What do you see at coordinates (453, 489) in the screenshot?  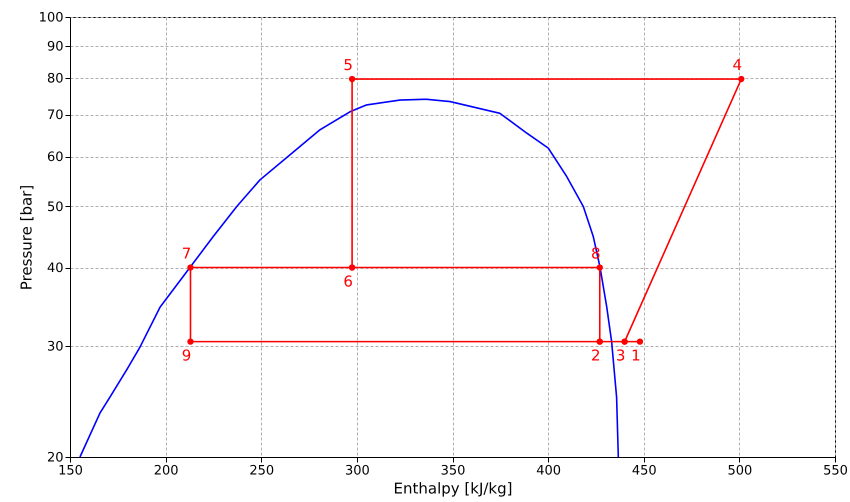 I see `x-axis-title: Enthalpy [kJ/kg]` at bounding box center [453, 489].